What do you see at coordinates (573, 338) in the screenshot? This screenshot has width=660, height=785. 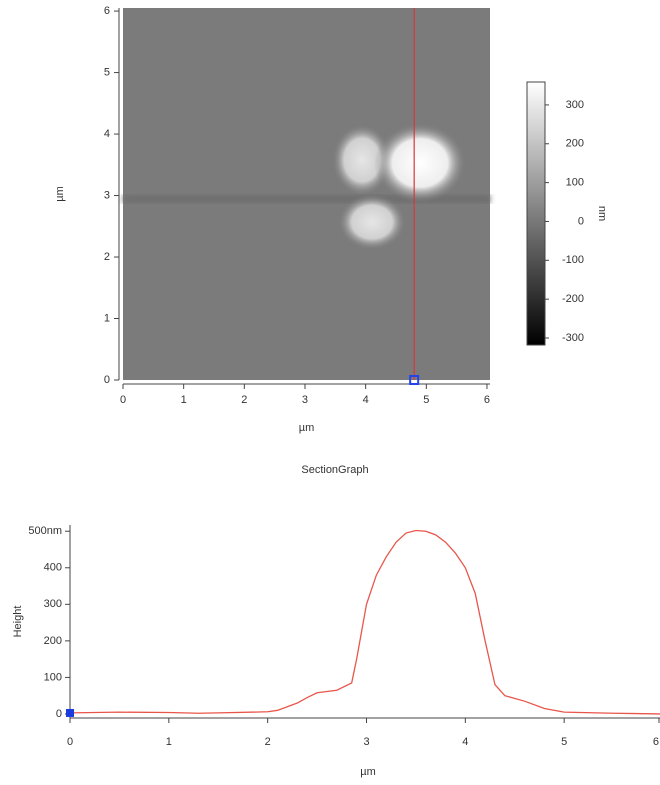 I see `colorbar-tick-label: -300` at bounding box center [573, 338].